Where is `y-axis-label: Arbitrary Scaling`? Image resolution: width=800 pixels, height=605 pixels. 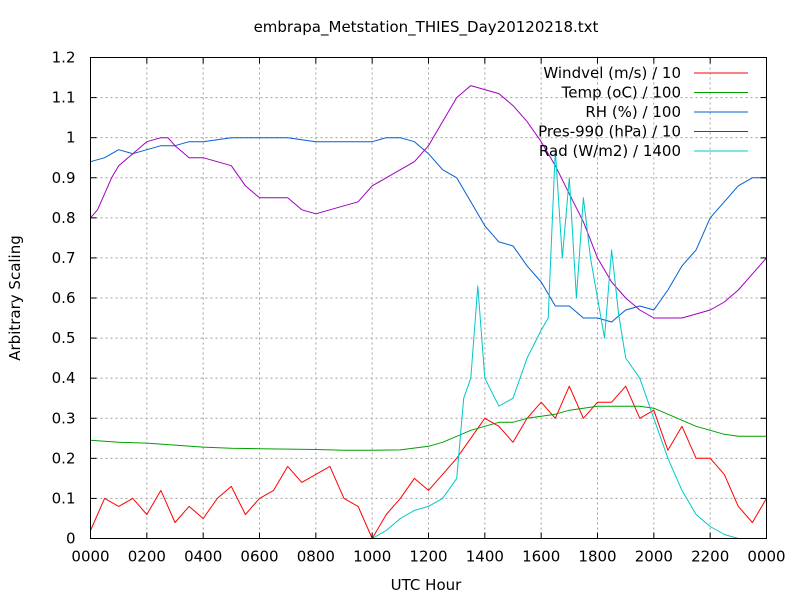
y-axis-label: Arbitrary Scaling is located at coordinates (15, 298).